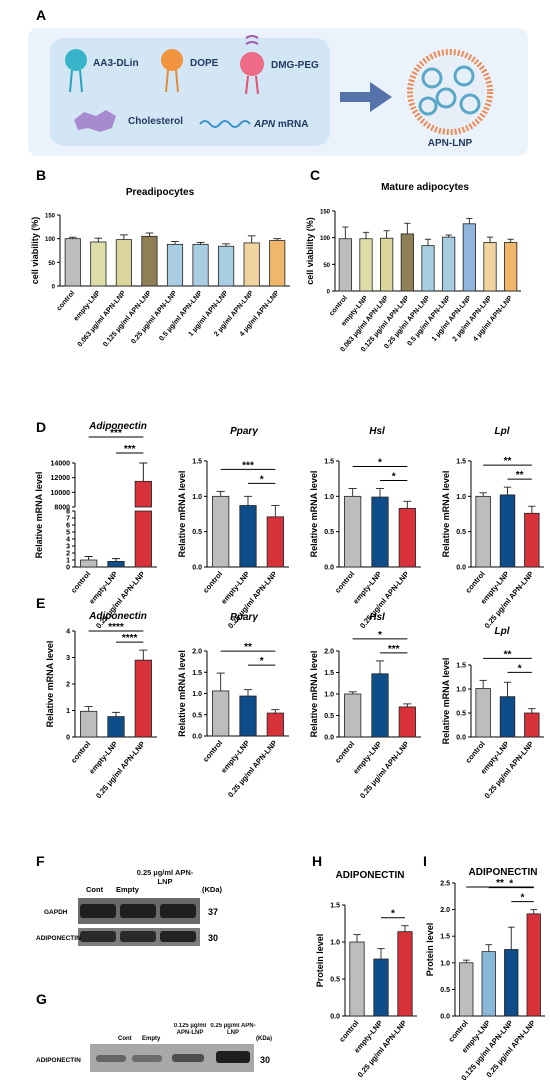 The image size is (550, 1089). I want to click on significance-label: ****, so click(116, 627).